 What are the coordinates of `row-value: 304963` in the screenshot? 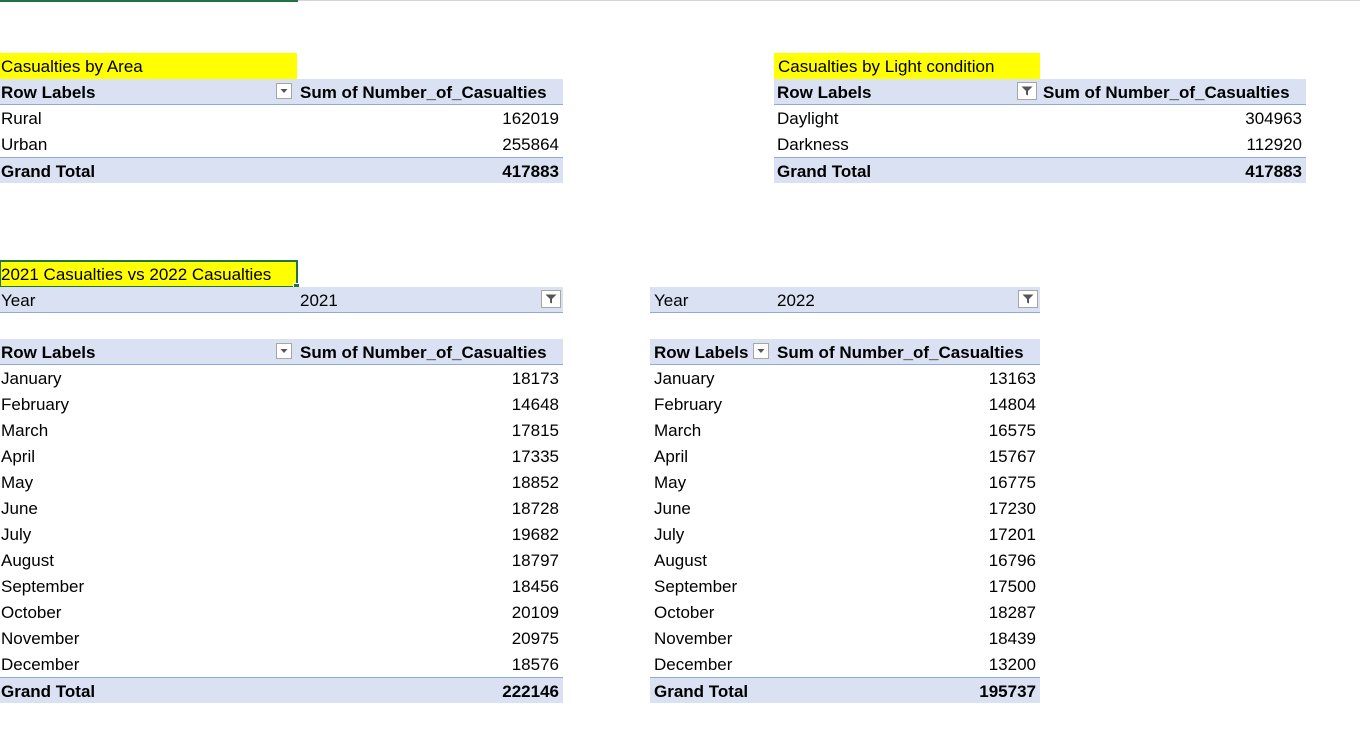 It's located at (1273, 118).